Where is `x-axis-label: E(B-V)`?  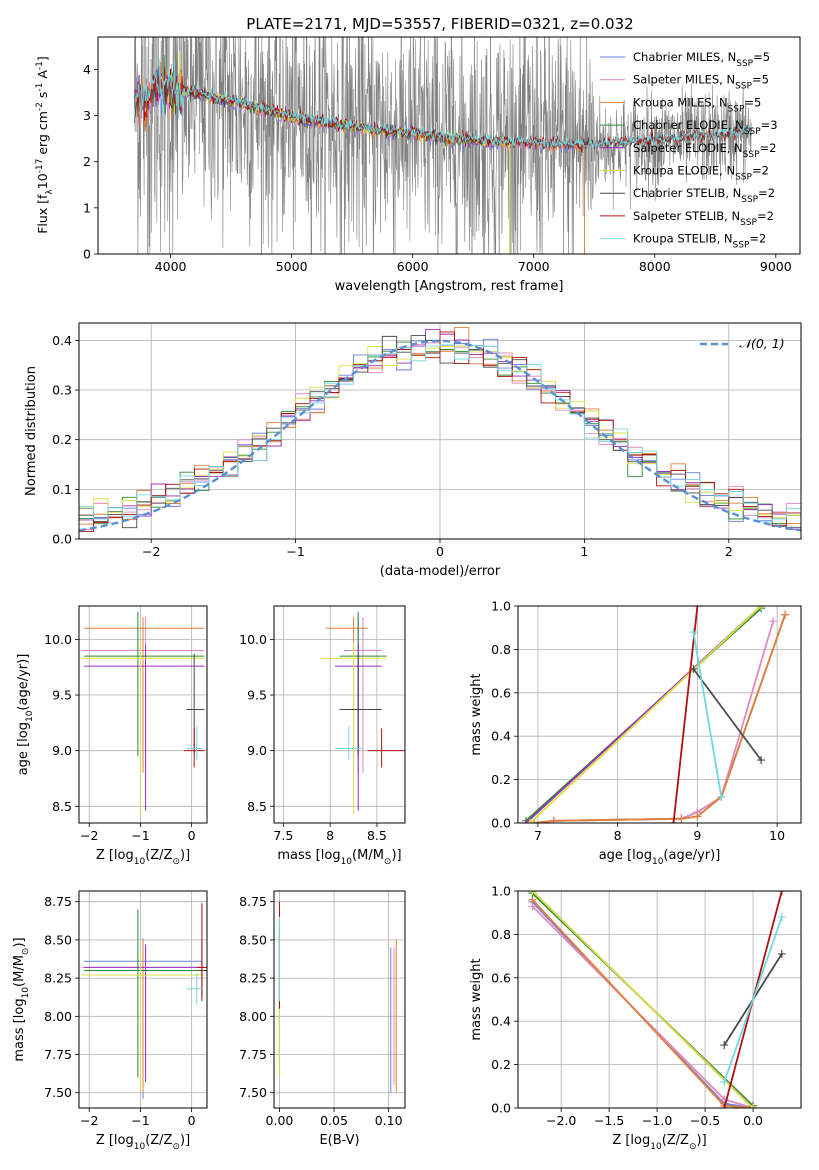 x-axis-label: E(B-V) is located at coordinates (339, 1140).